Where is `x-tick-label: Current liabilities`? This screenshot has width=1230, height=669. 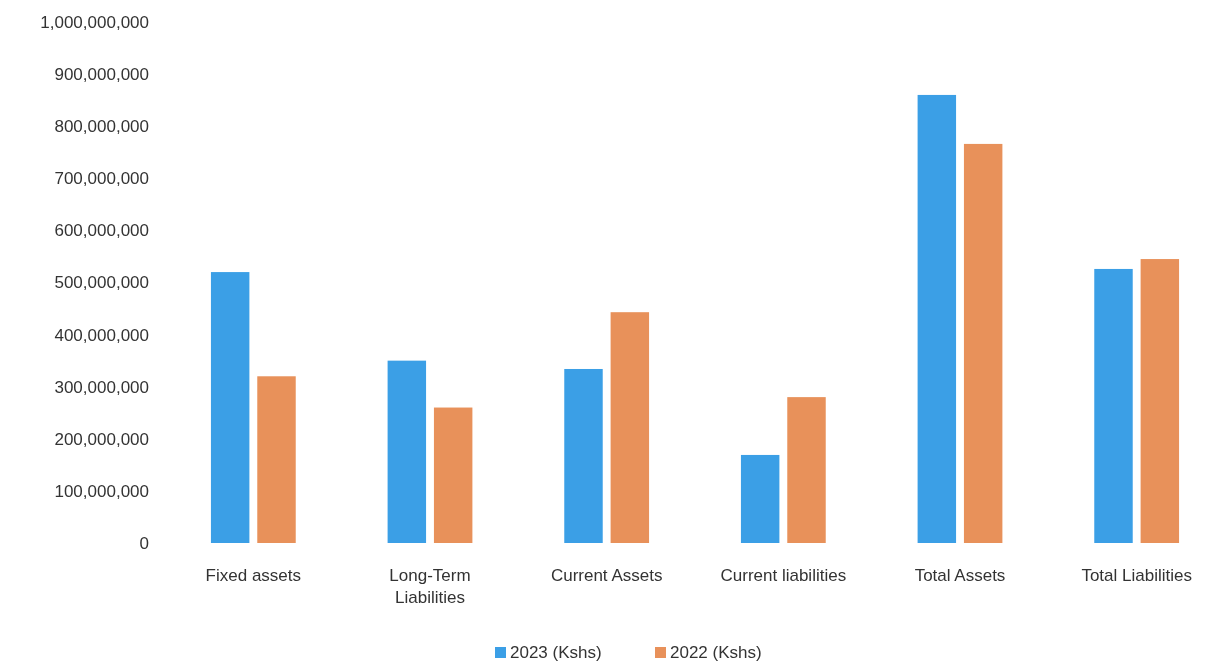 x-tick-label: Current liabilities is located at coordinates (783, 575).